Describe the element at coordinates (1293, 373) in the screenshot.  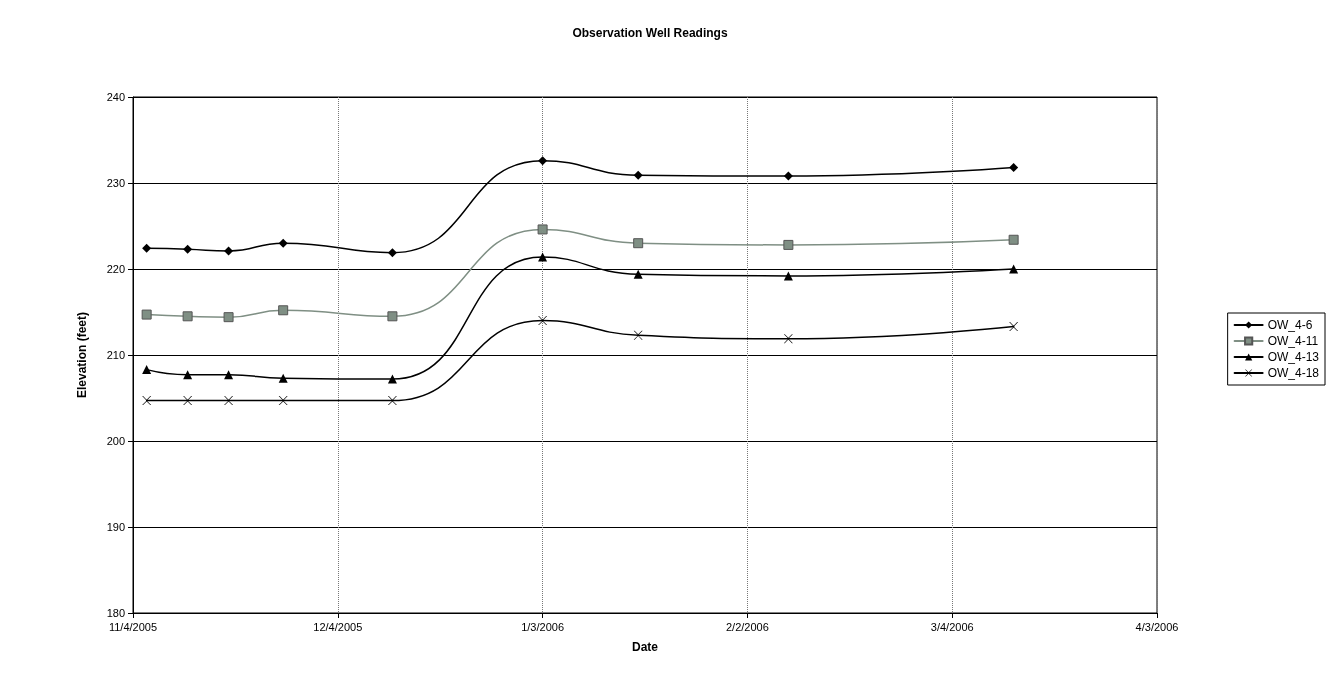
I see `legend-label: OW_4-18` at that location.